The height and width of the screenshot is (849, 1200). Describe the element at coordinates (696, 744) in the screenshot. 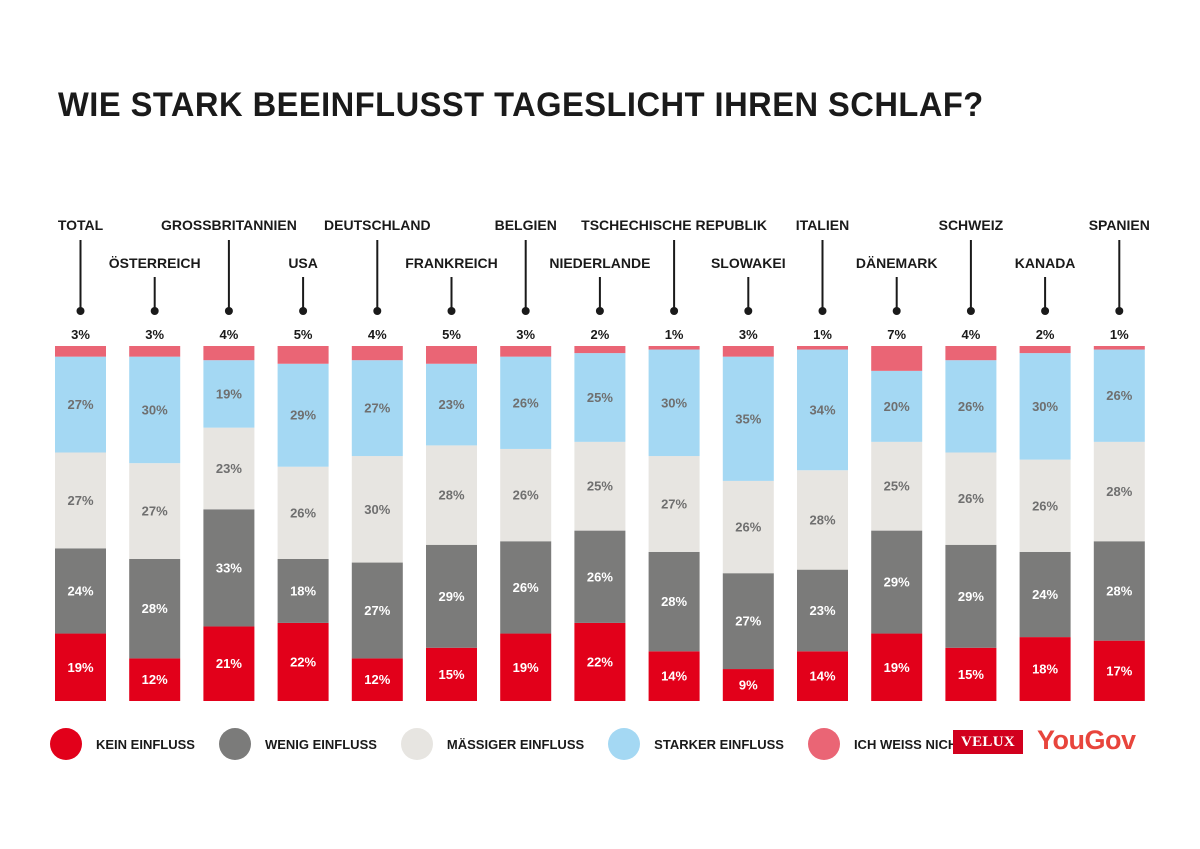

I see `legend-item-starker-einfluss: STARKER EINFLUSS` at that location.